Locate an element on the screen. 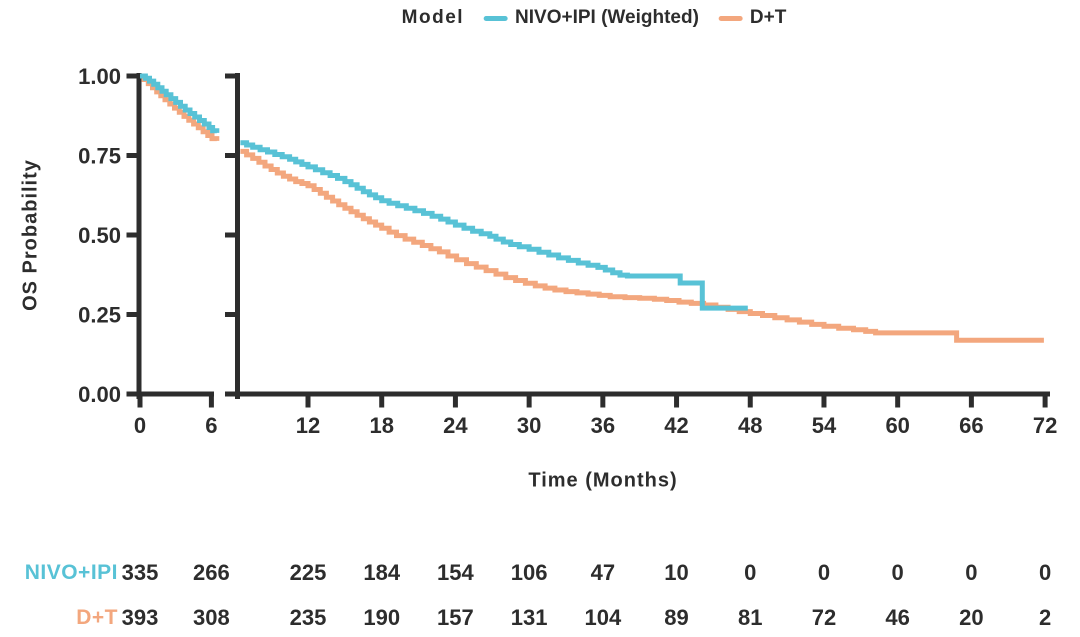 The height and width of the screenshot is (637, 1080). risk-row-label: NIVO+IPI is located at coordinates (71, 572).